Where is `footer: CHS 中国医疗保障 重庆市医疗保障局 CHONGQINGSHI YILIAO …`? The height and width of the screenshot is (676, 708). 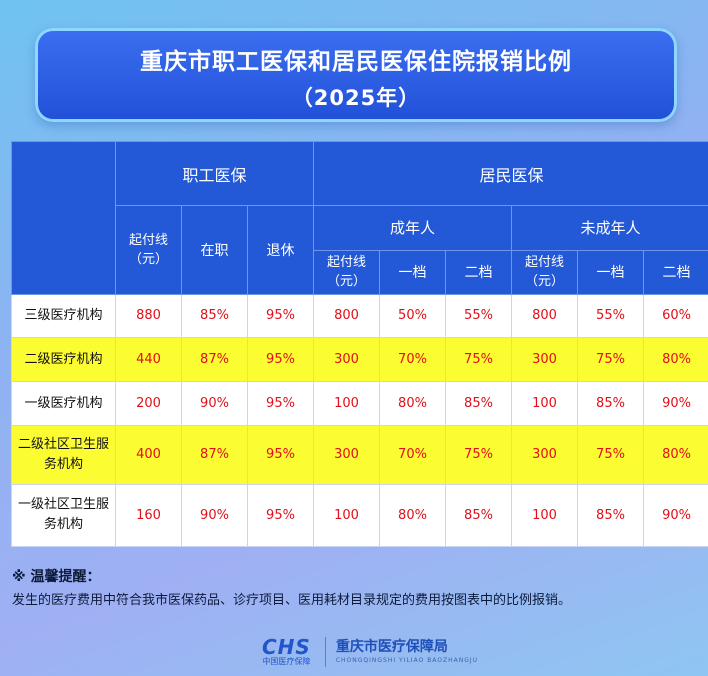
footer: CHS 中国医疗保障 重庆市医疗保障局 CHONGQINGSHI YILIAO … is located at coordinates (370, 652).